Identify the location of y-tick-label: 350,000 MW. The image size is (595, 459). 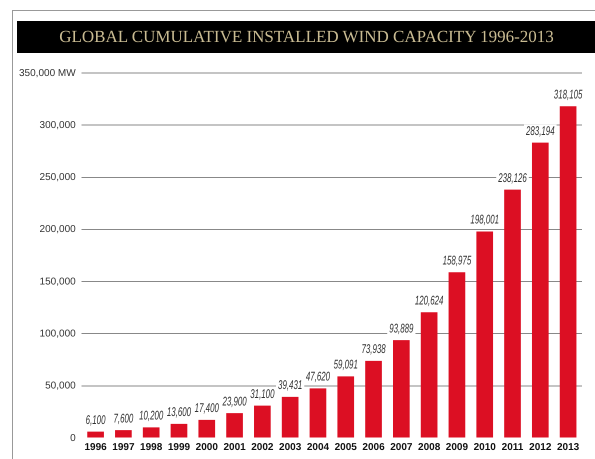
(47, 73).